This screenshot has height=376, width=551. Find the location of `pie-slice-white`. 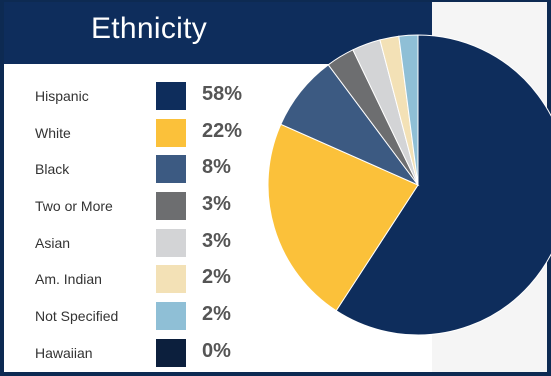

pie-slice-white is located at coordinates (343, 217).